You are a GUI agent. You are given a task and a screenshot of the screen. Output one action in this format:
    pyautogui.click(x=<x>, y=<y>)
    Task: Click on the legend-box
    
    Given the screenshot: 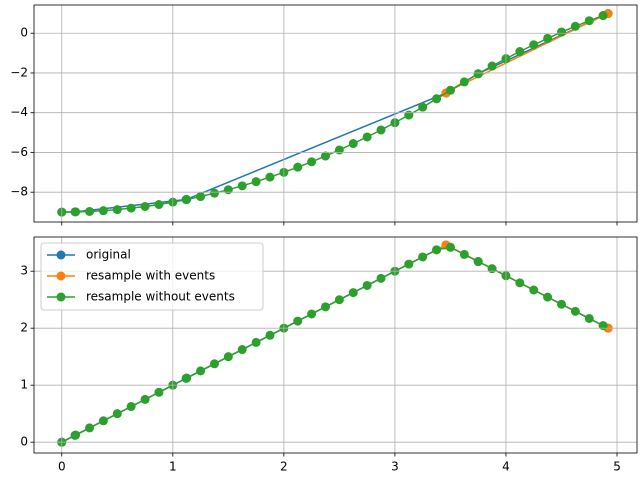 What is the action you would take?
    pyautogui.click(x=152, y=276)
    